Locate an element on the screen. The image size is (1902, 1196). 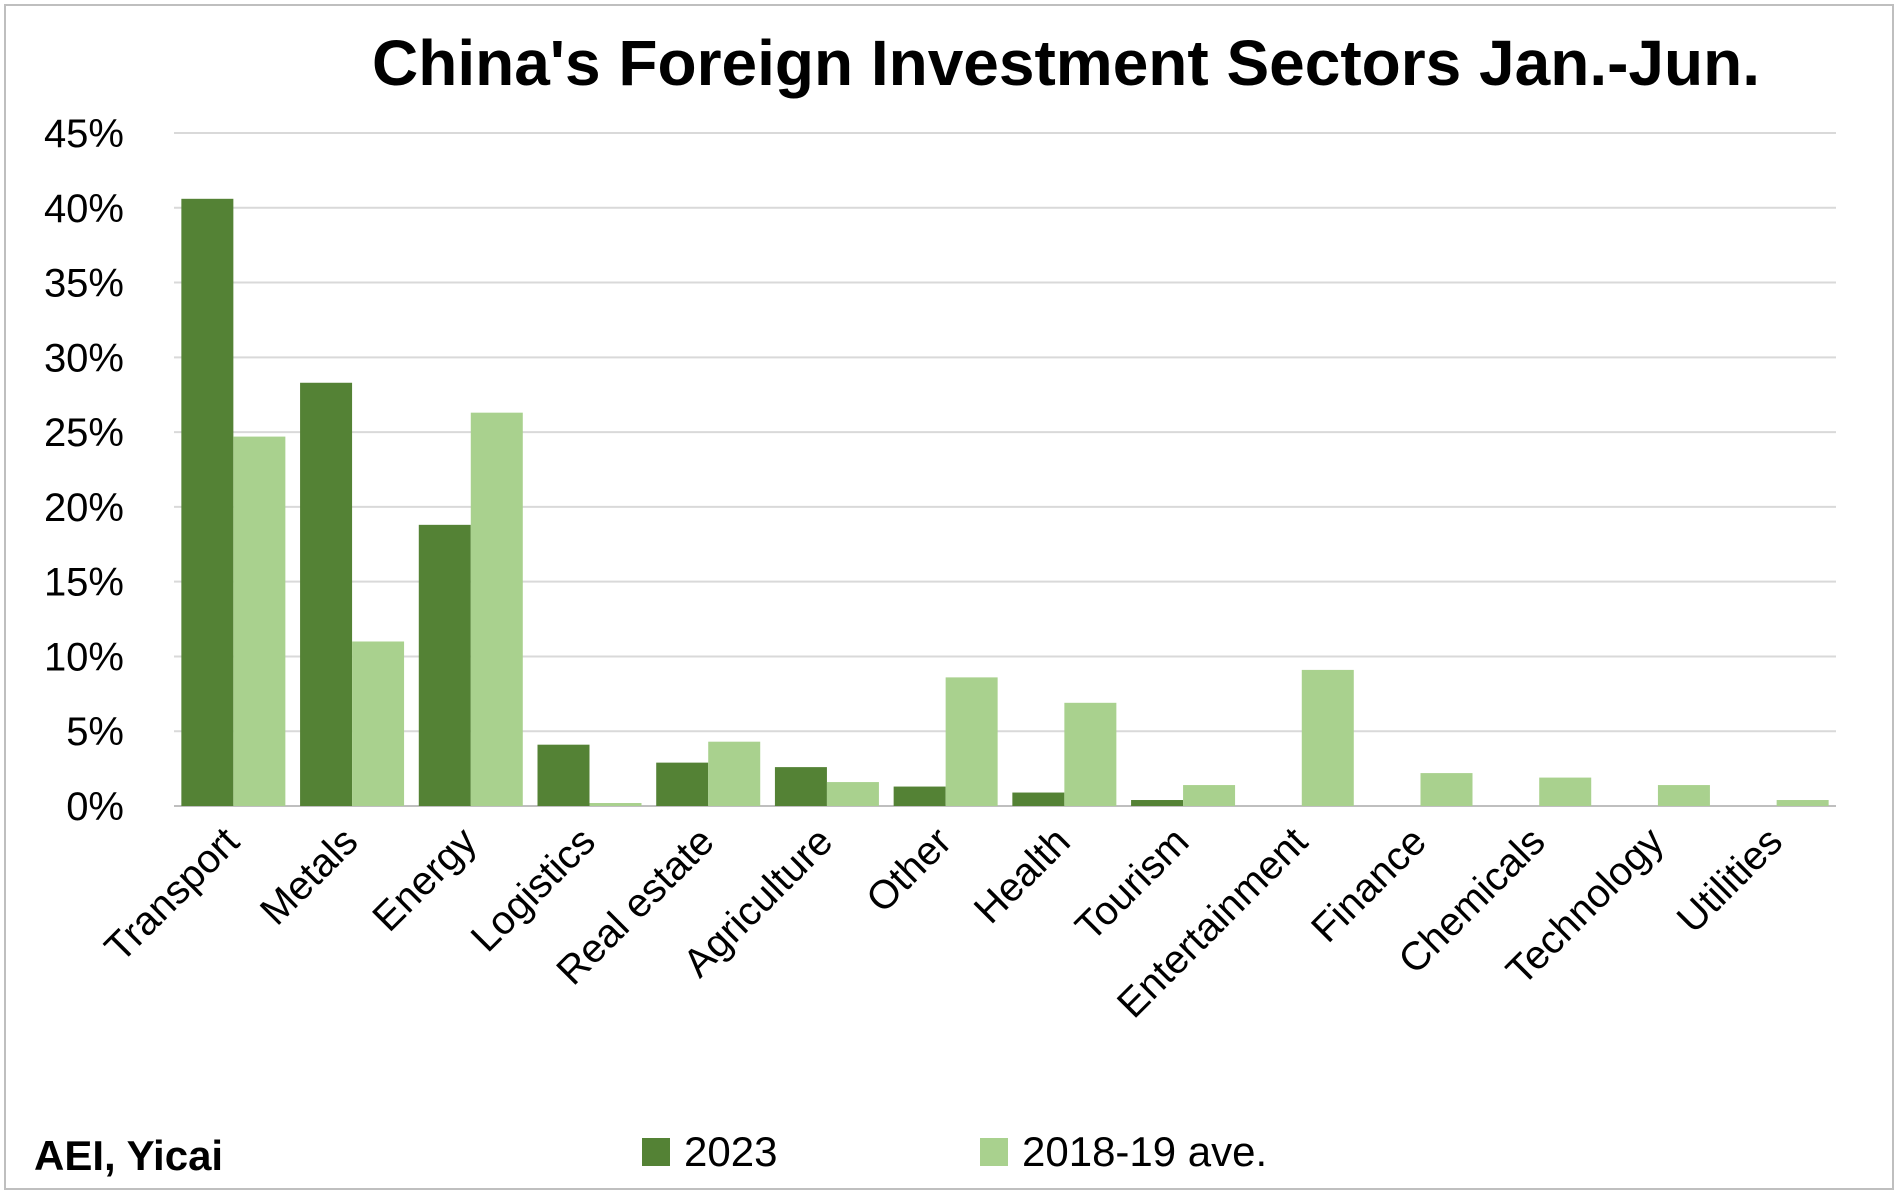
y-tick-label: 20% is located at coordinates (84, 508).